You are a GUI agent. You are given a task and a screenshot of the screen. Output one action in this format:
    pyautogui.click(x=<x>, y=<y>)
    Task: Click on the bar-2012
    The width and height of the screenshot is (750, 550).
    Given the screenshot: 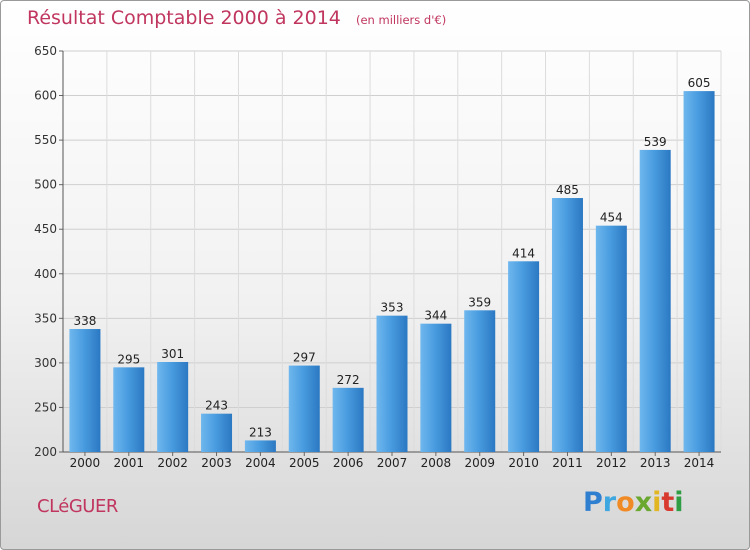 What is the action you would take?
    pyautogui.click(x=611, y=338)
    